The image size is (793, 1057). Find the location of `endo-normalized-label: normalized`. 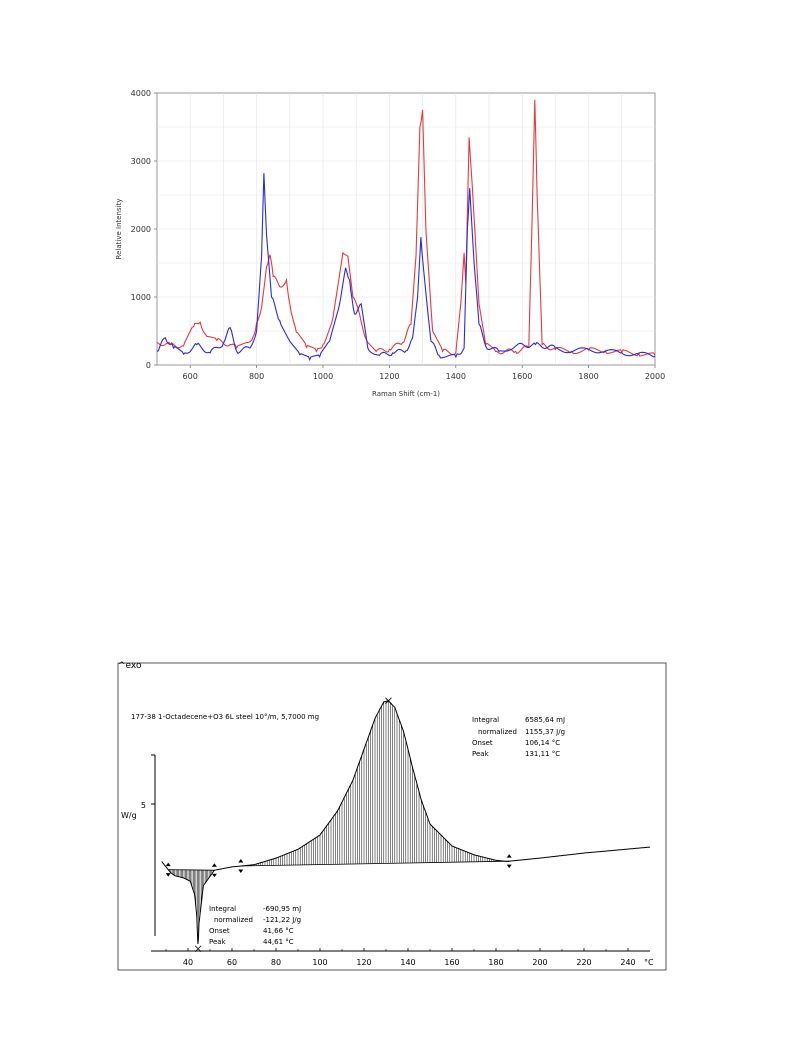

endo-normalized-label: normalized is located at coordinates (233, 920).